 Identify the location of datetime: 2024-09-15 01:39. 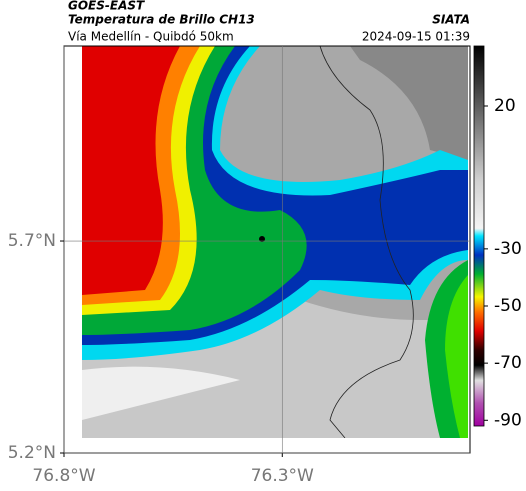
(416, 37).